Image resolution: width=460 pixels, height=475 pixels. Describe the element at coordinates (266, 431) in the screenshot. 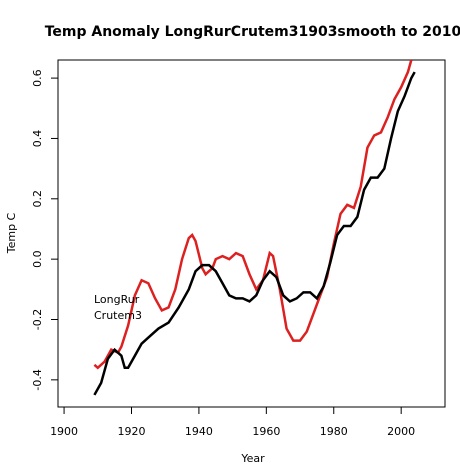

I see `x-tick-label: 1960` at that location.